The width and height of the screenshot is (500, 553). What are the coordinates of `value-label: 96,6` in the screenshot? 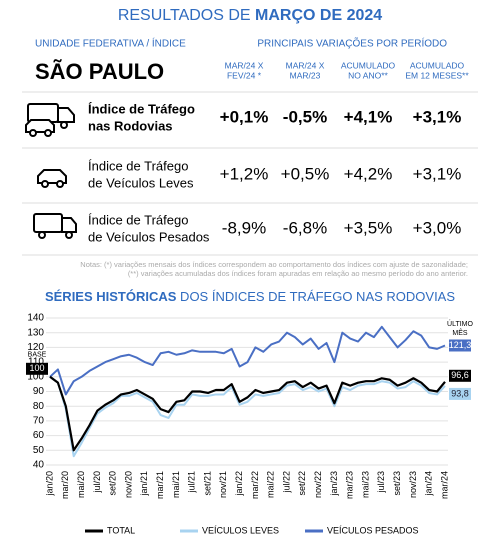 It's located at (460, 375).